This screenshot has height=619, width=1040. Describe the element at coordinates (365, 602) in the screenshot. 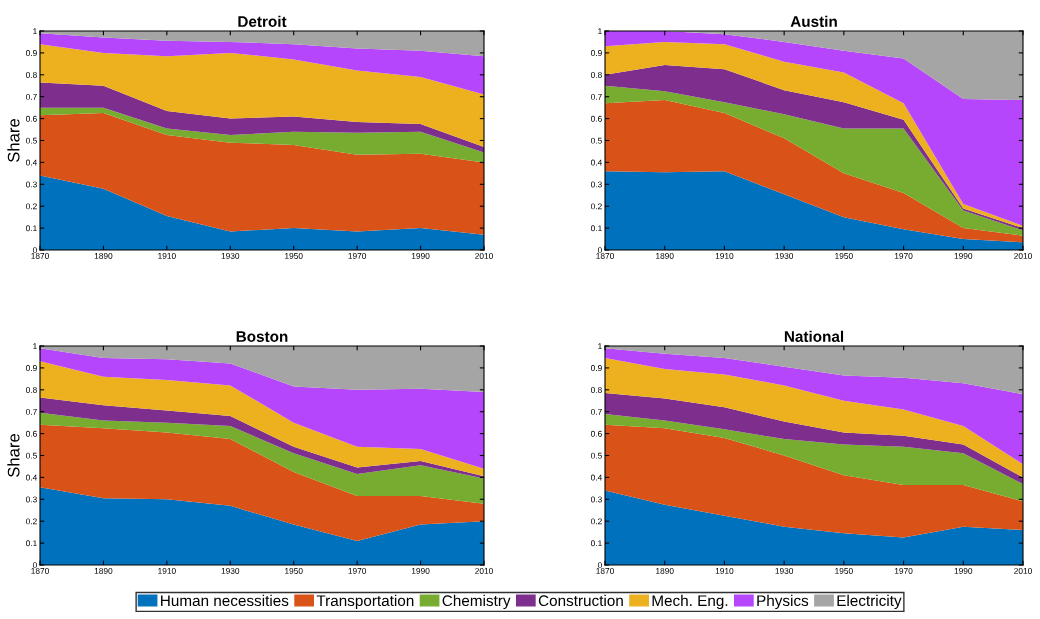

I see `legend-label: Transportation` at that location.